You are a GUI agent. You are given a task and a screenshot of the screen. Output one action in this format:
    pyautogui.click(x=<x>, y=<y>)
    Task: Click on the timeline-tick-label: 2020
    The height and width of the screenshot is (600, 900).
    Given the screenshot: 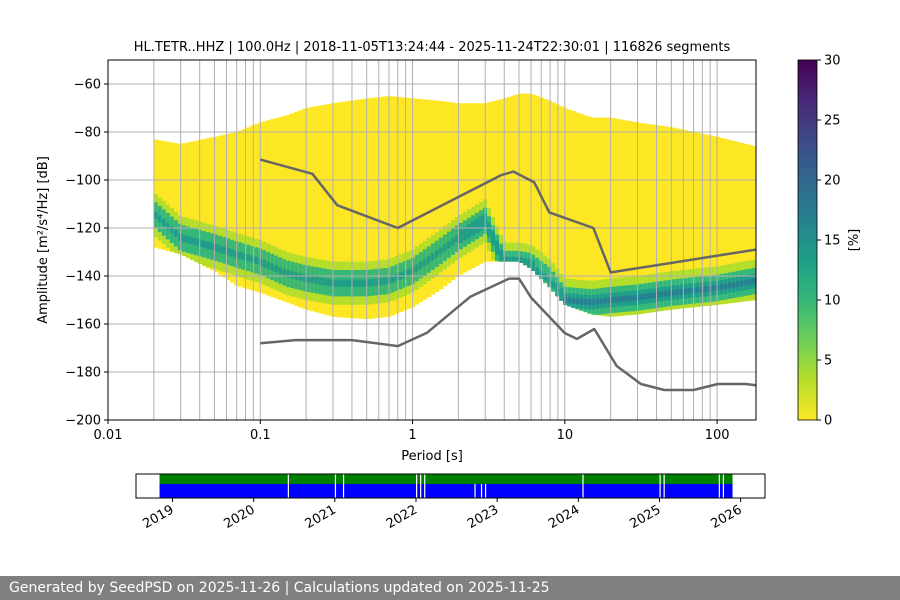 What is the action you would take?
    pyautogui.click(x=240, y=517)
    